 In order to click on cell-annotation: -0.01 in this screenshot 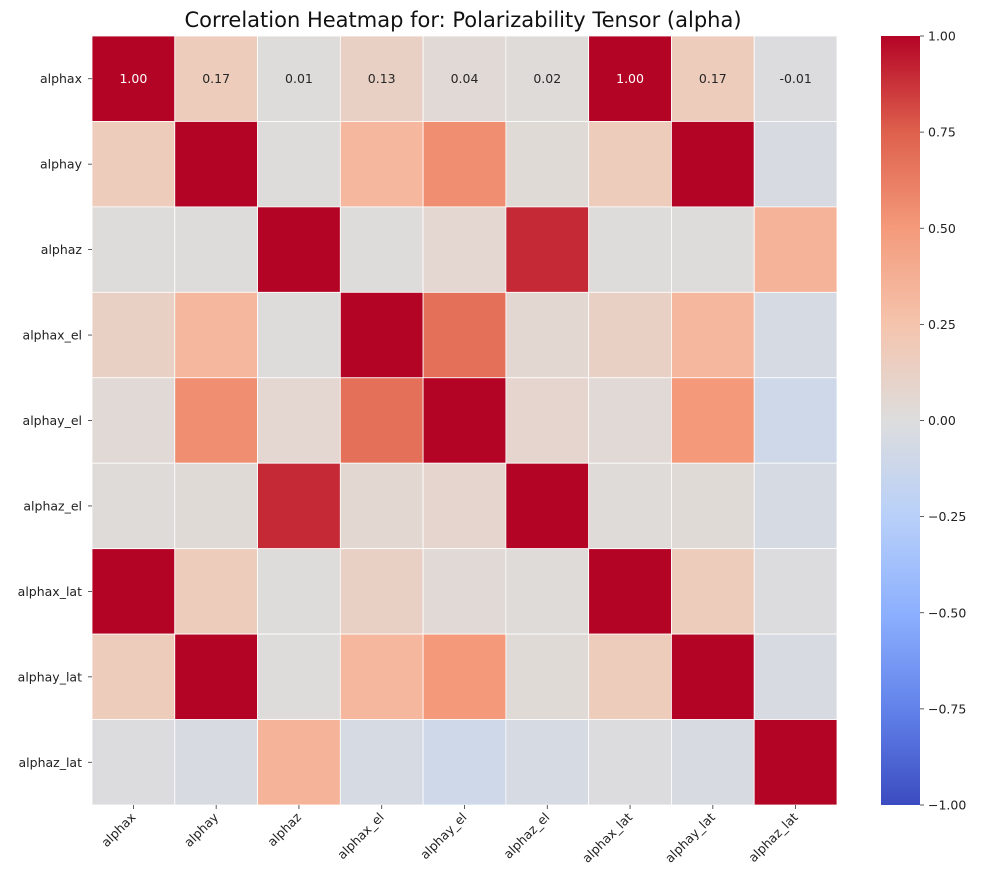, I will do `click(795, 78)`.